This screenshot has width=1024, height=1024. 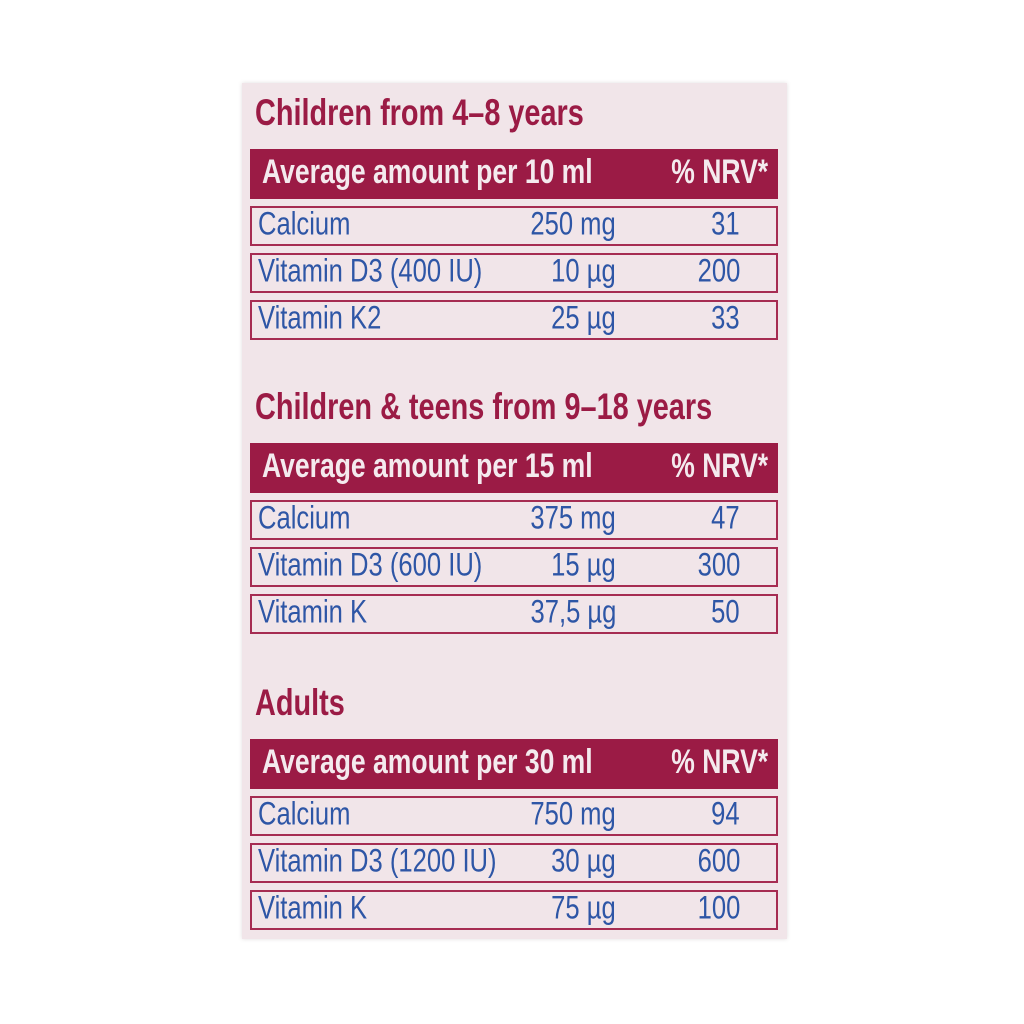 I want to click on nutrient-row: Vitamin K 37,5 µg 50, so click(x=514, y=614).